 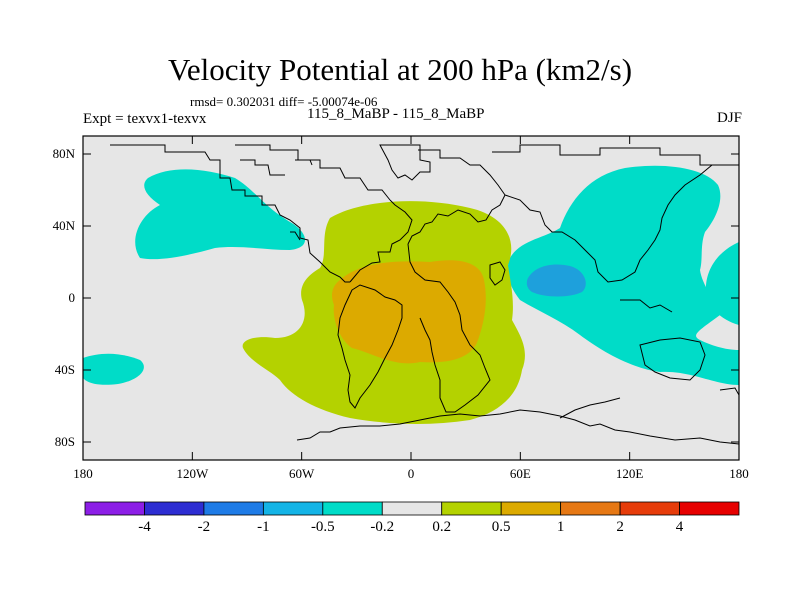 What do you see at coordinates (72, 297) in the screenshot?
I see `lat-tick-label: 0` at bounding box center [72, 297].